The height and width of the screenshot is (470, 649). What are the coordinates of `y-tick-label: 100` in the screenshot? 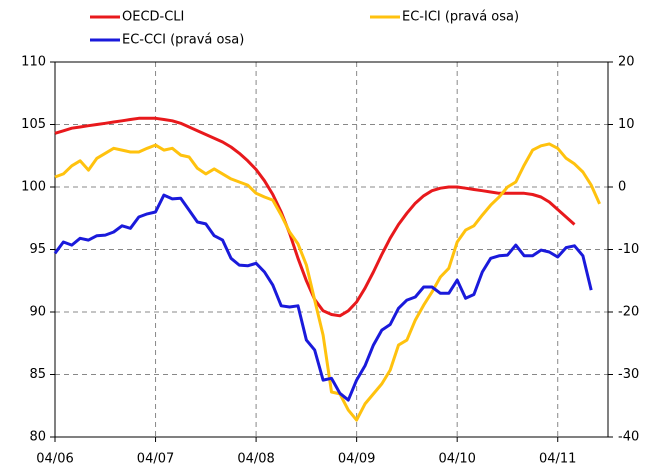 It's located at (33, 187).